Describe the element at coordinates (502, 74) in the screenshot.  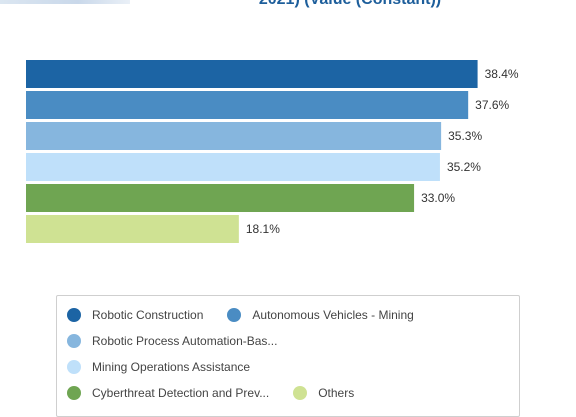
I see `bar-value-label: 38.4%` at that location.